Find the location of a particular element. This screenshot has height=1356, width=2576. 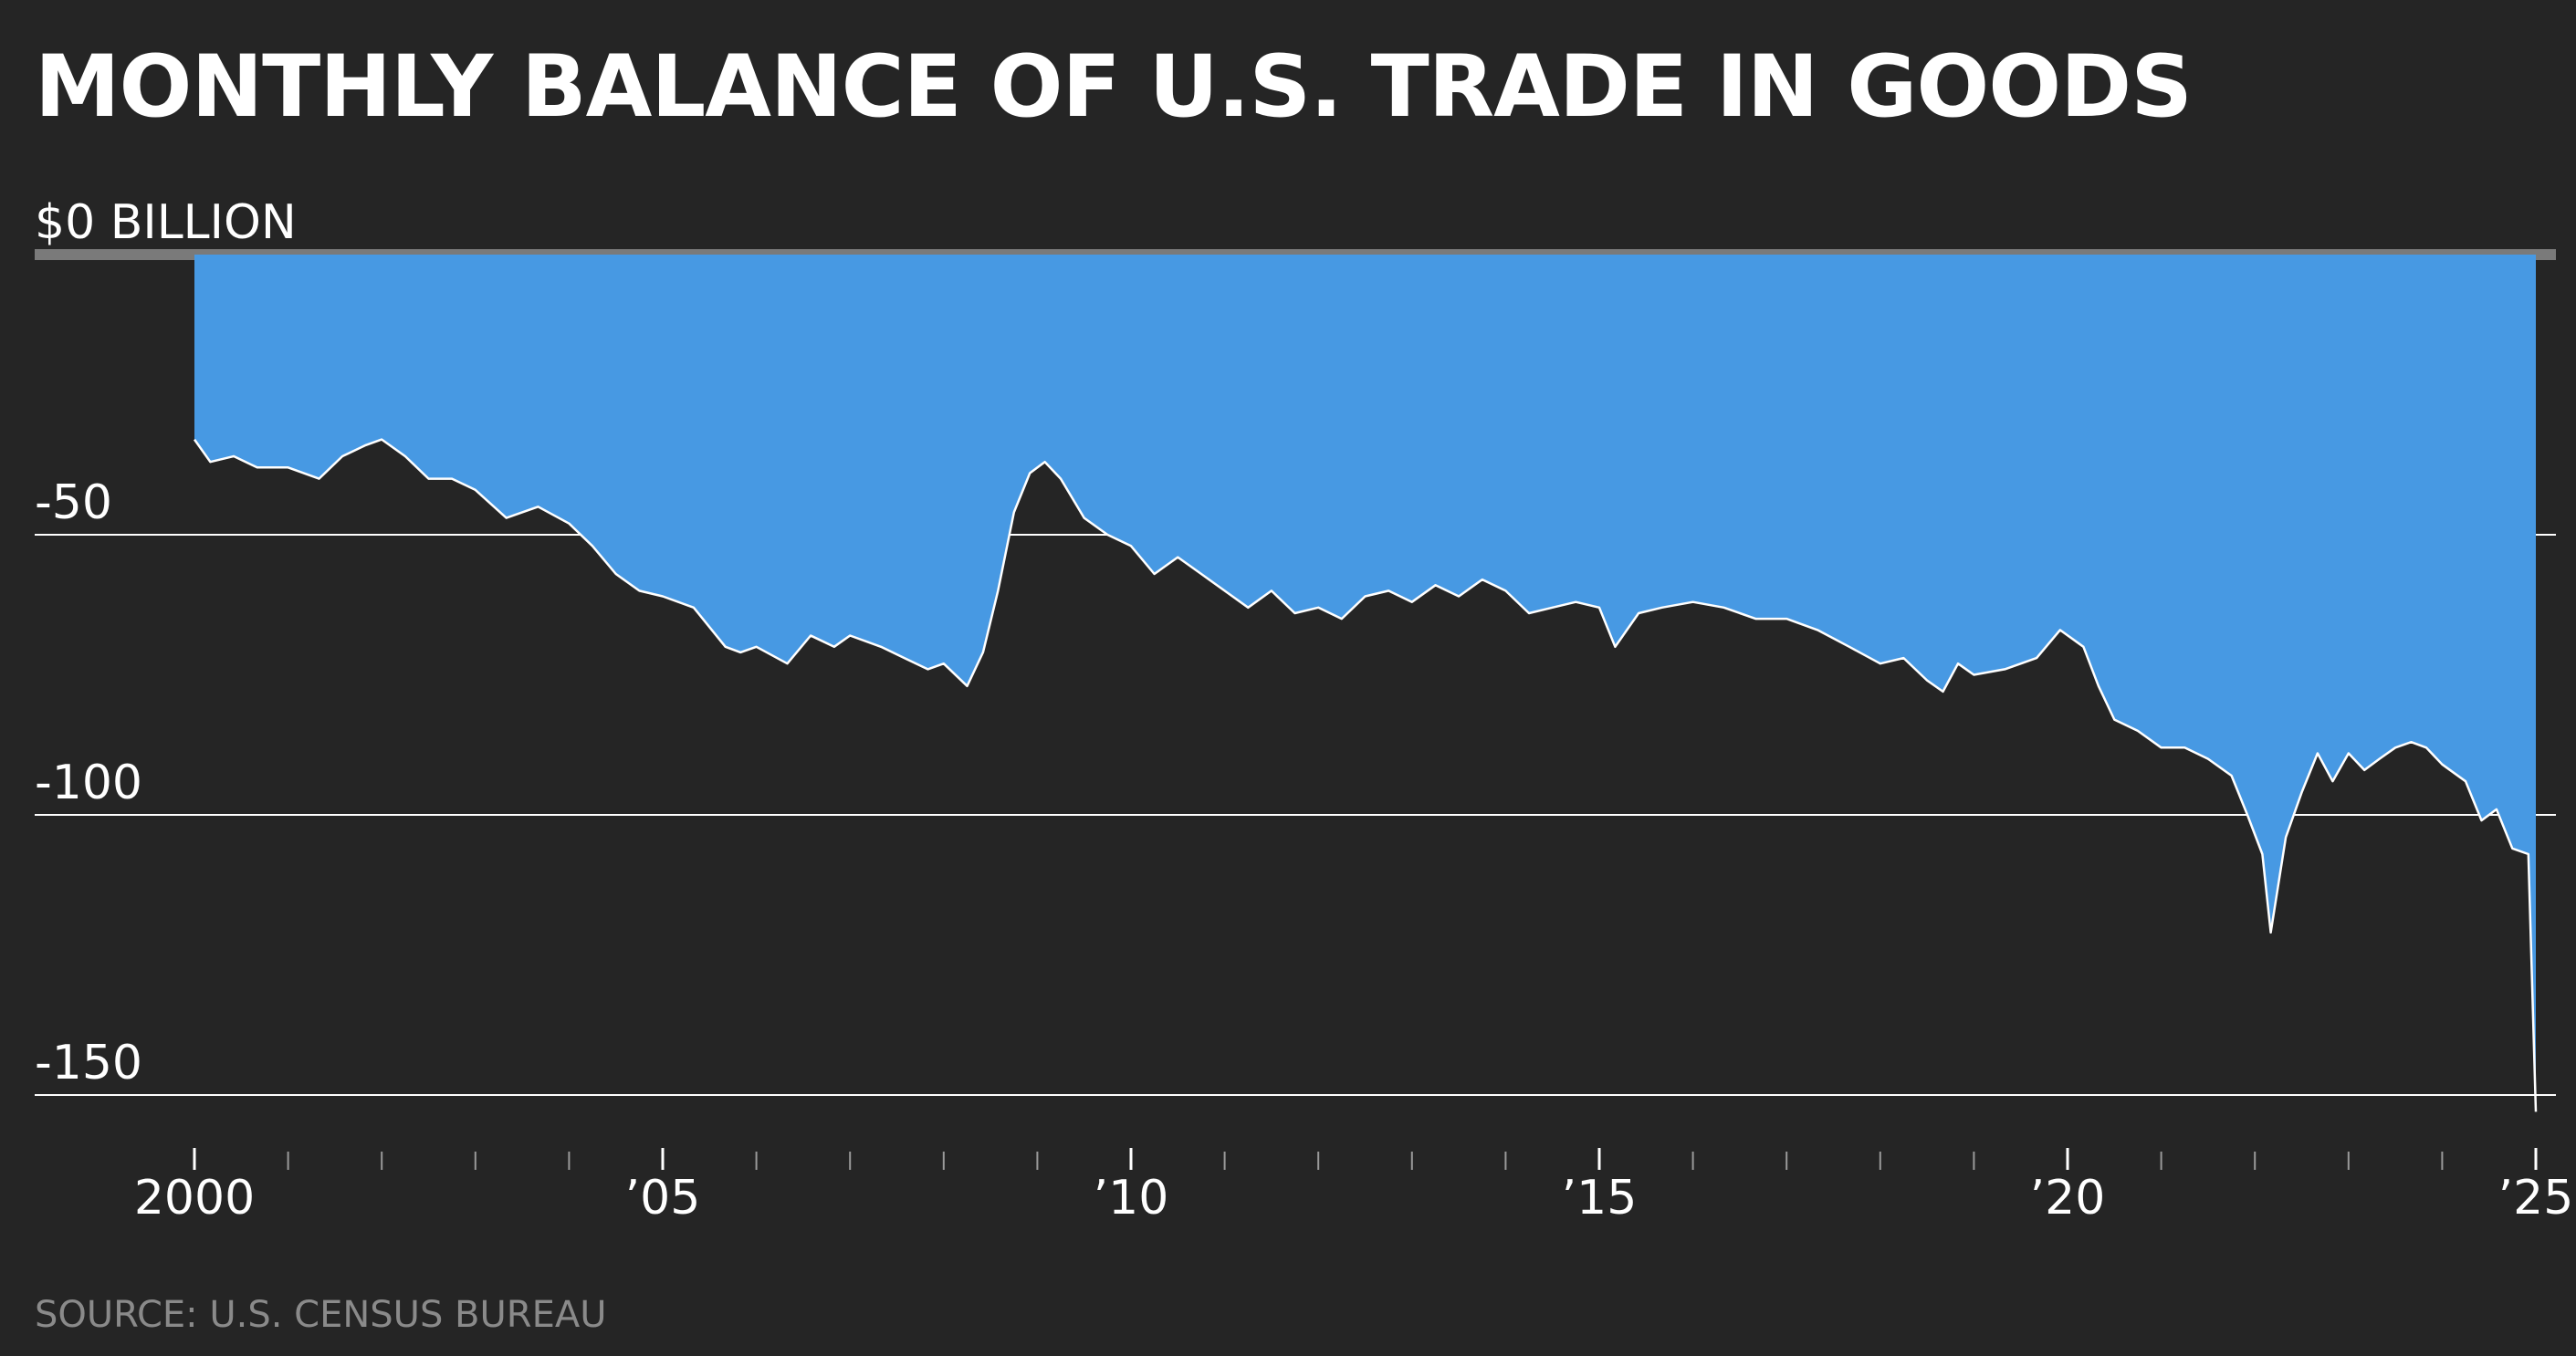

source-note: SOURCE: U.S. CENSUS BUREAU is located at coordinates (321, 1315).